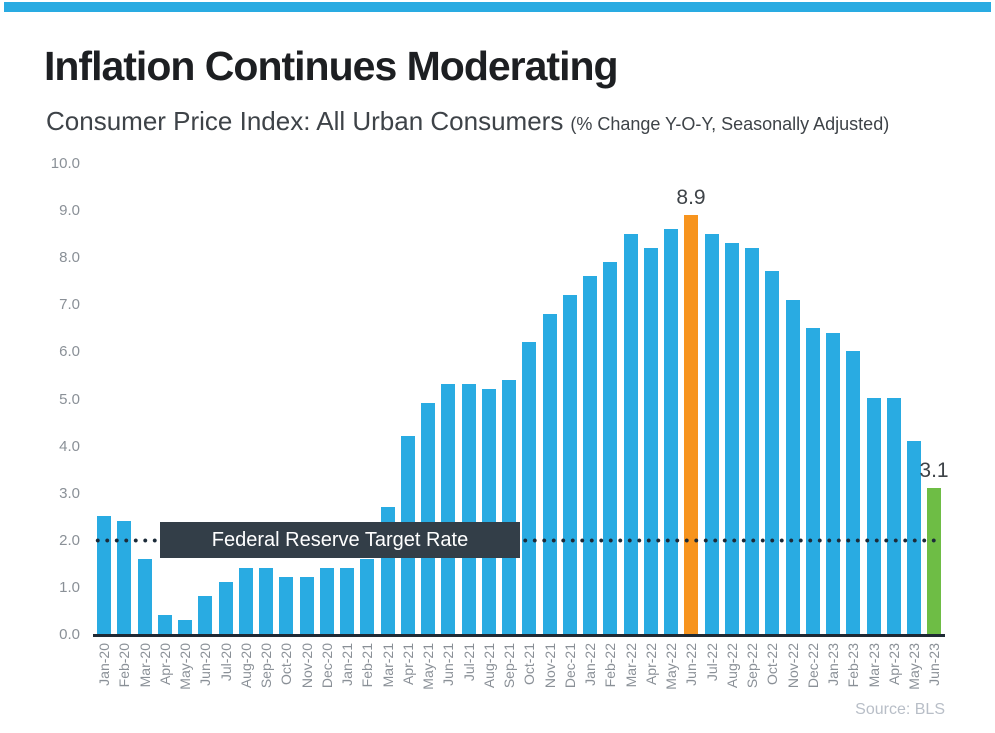 The height and width of the screenshot is (733, 995). I want to click on y-tick-label: 7.0, so click(69, 304).